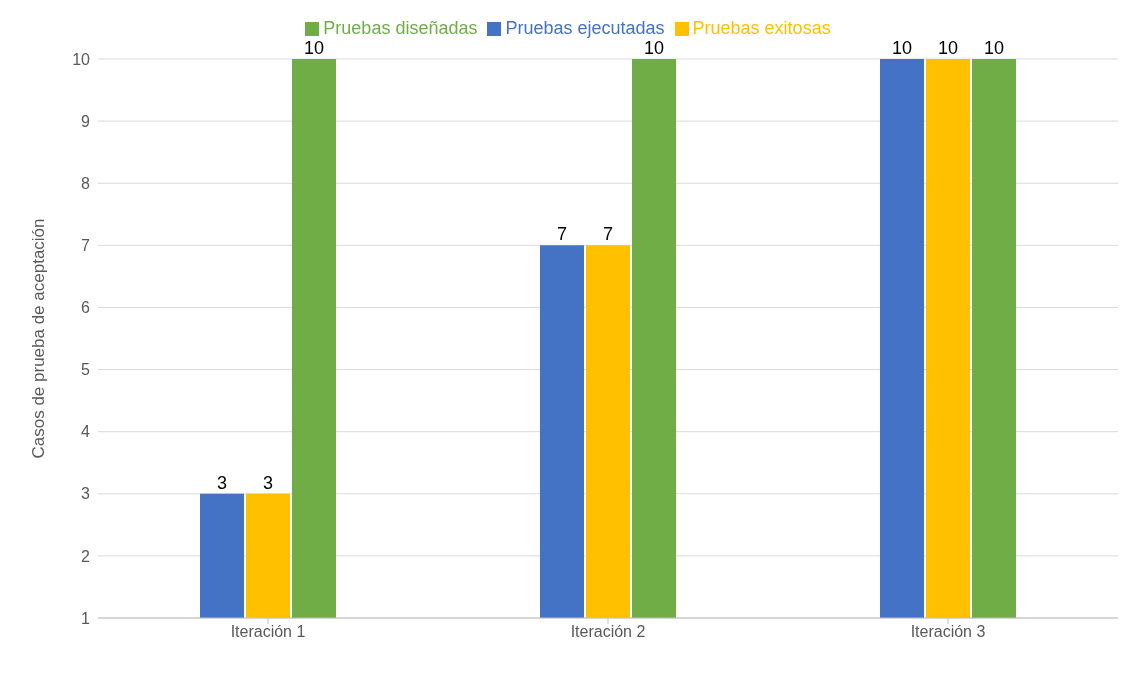 This screenshot has height=677, width=1146. I want to click on legend-label: Pruebas exitosas, so click(761, 28).